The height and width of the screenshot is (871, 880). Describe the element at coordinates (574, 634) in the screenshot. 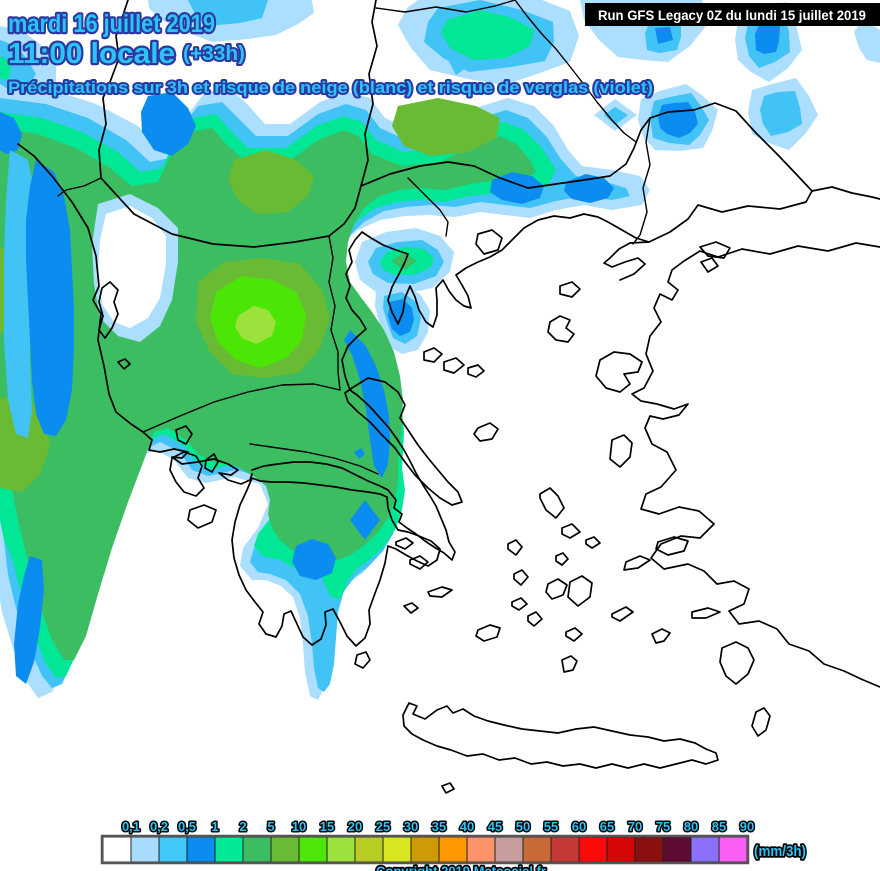

I see `island-ios` at that location.